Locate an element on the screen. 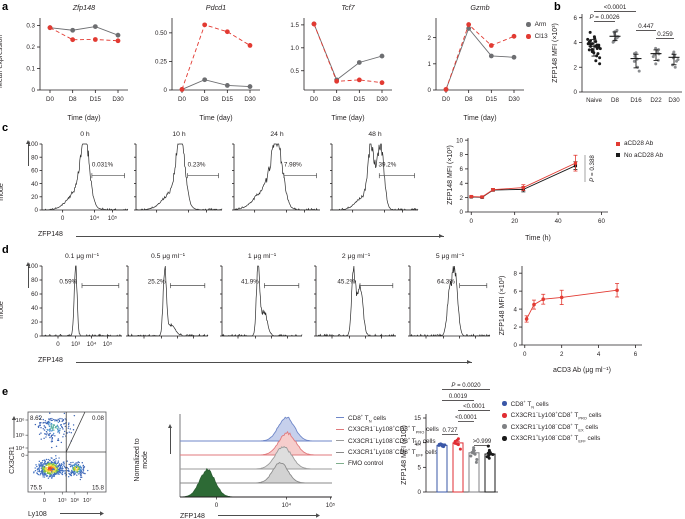 The width and height of the screenshot is (685, 519). panel-c-y-axis-label: Normalized to mode is located at coordinates (2, 192).